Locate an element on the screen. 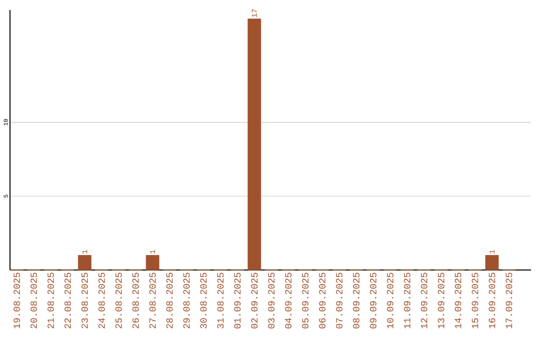 This screenshot has width=540, height=340. x-tick-label: 27.08.2025 is located at coordinates (152, 300).